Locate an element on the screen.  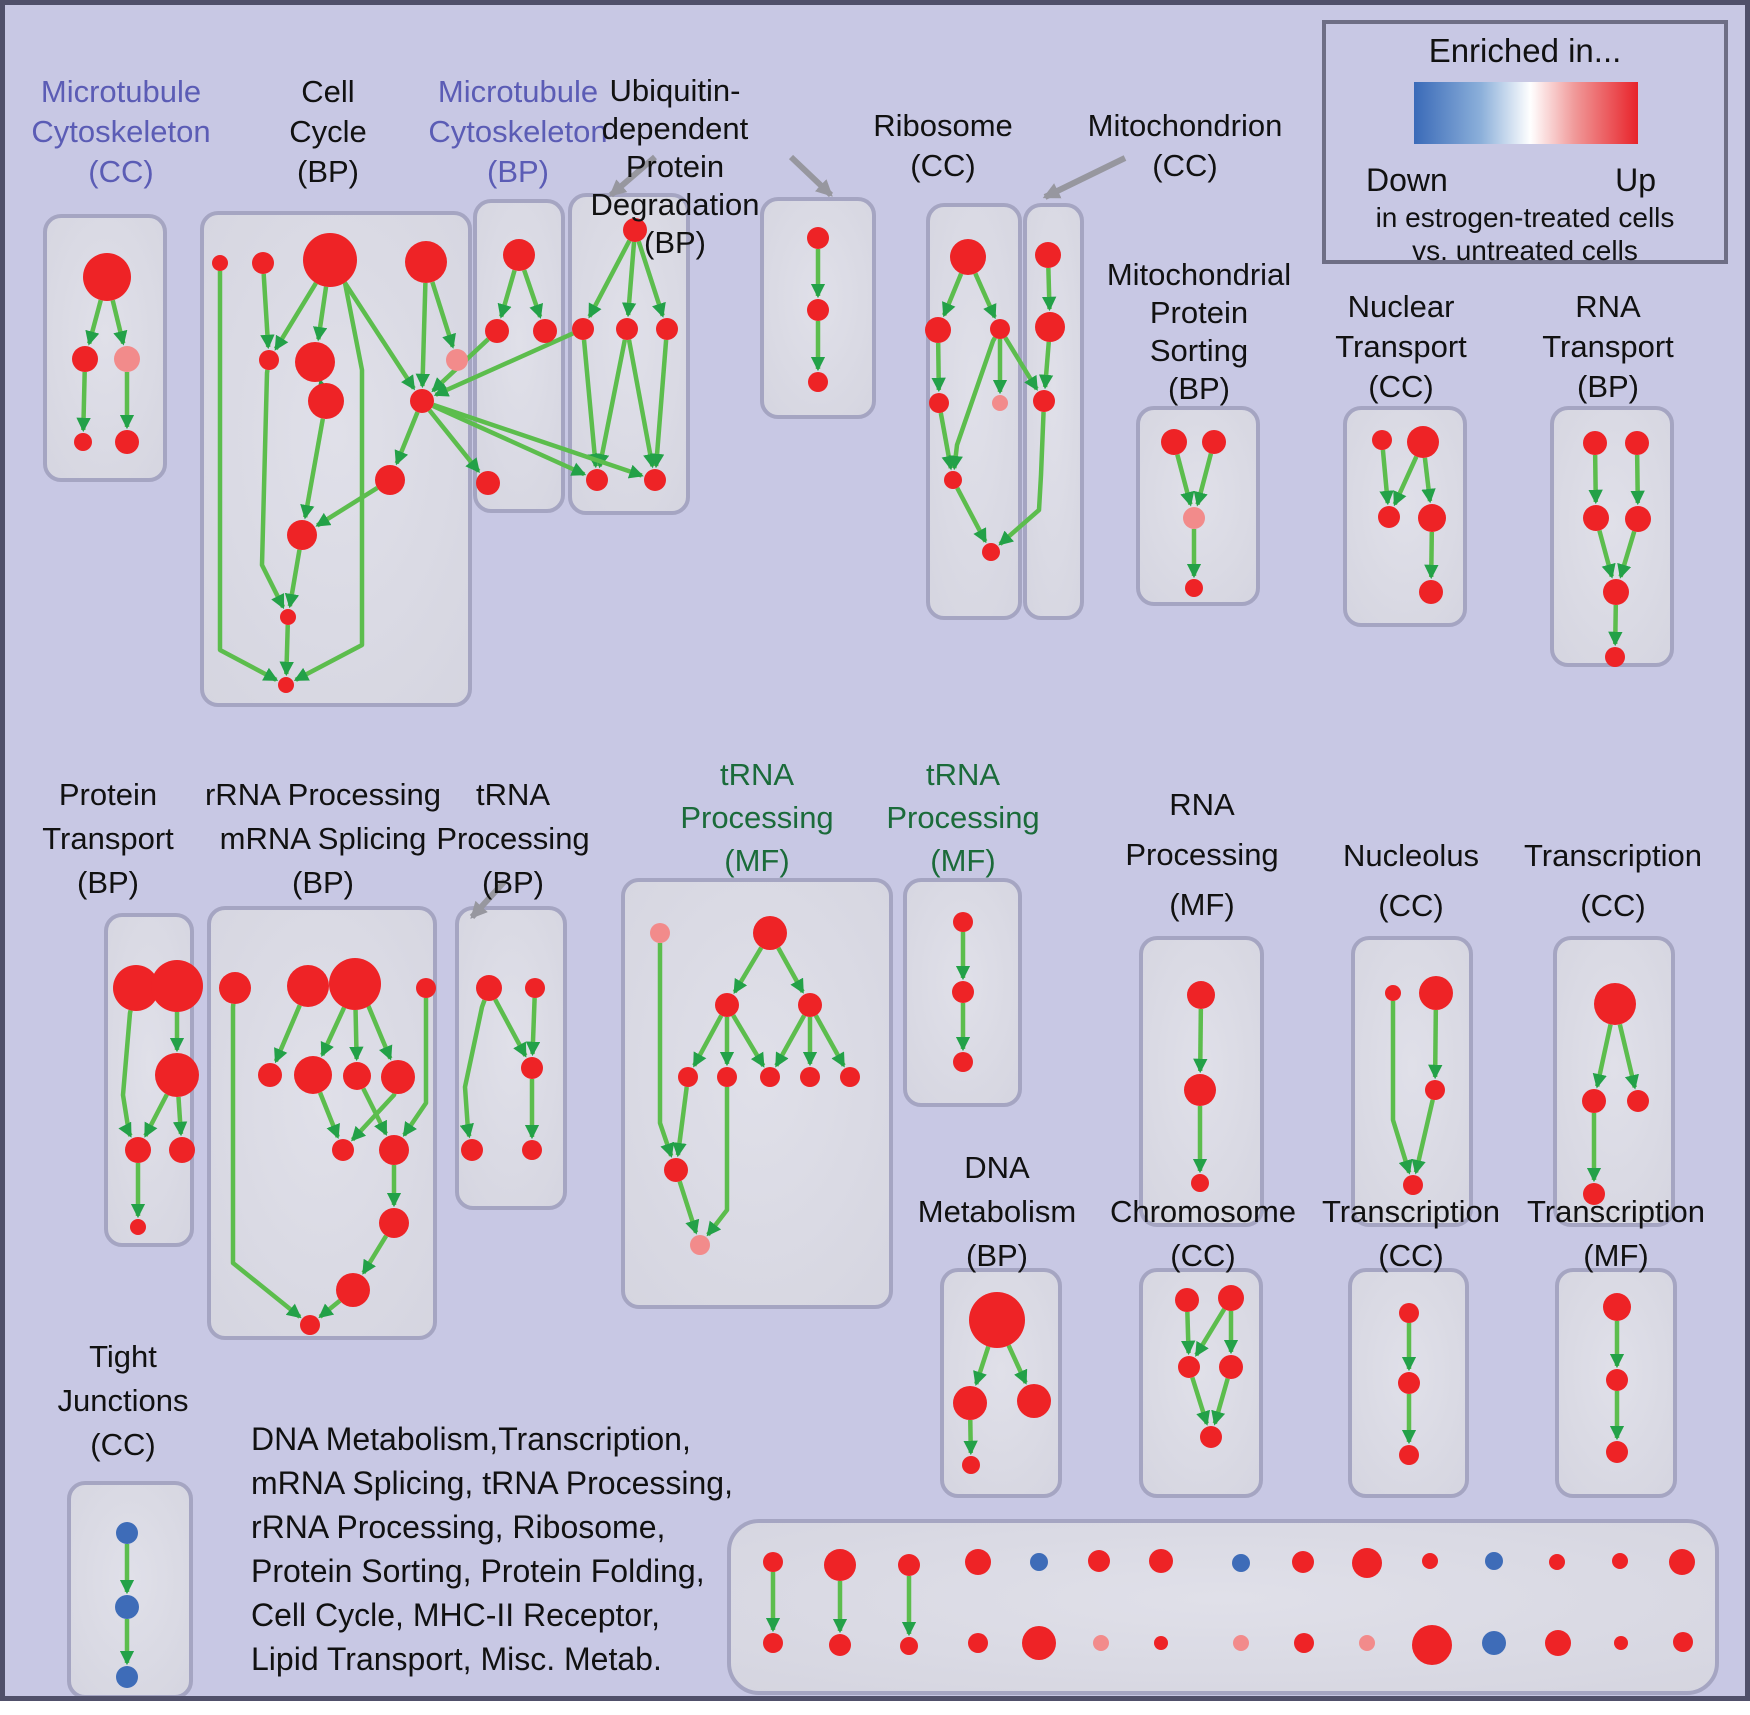
label-protein-transport: Protein Transport (BP) is located at coordinates (108, 838).